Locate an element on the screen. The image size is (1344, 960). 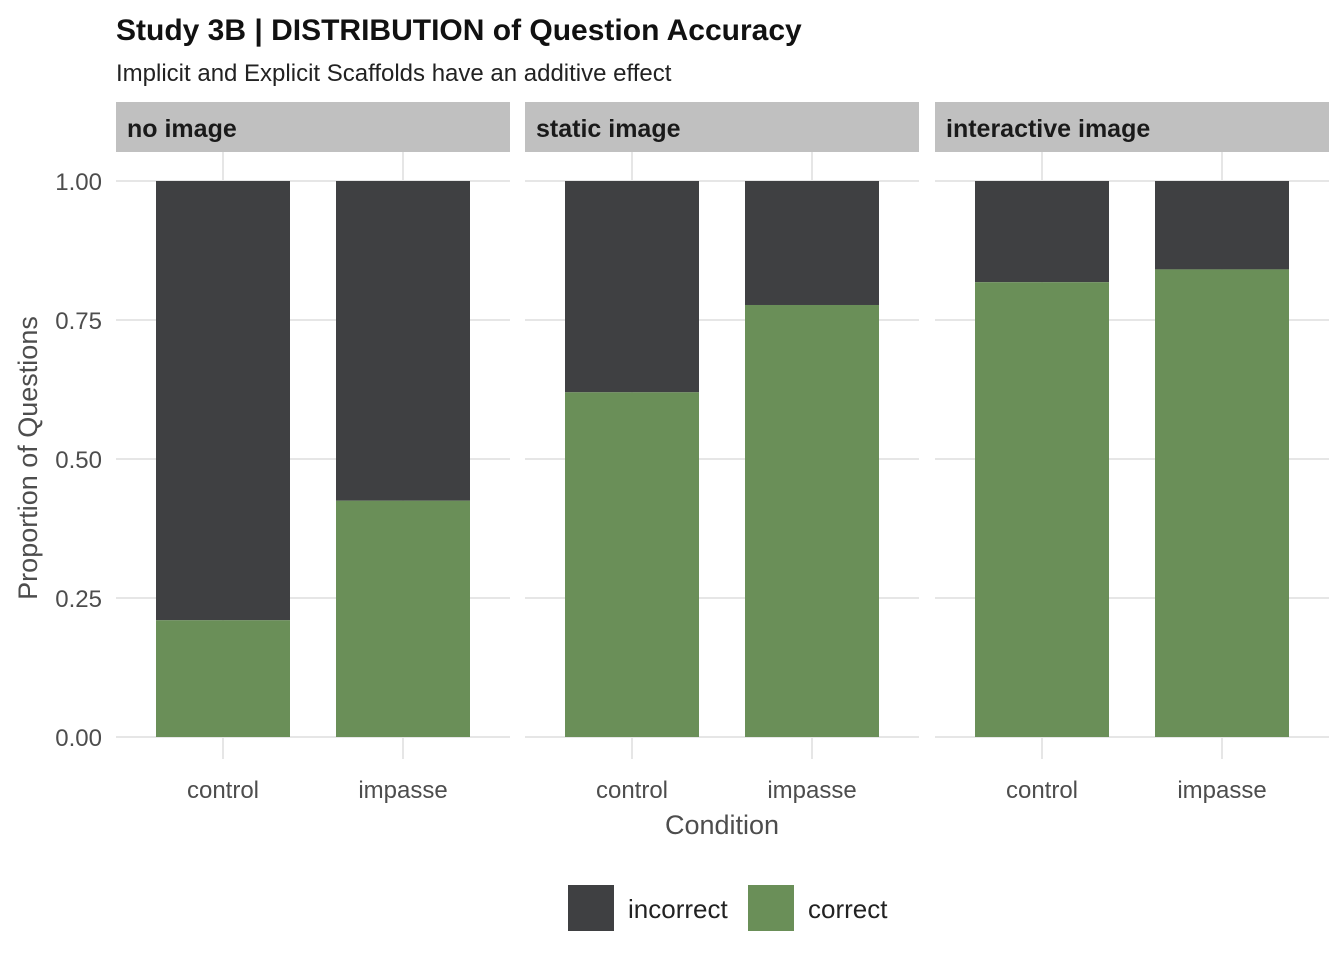
facet-strip-label: static image is located at coordinates (608, 129).